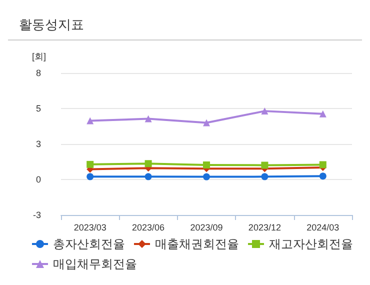  Describe the element at coordinates (39, 57) in the screenshot. I see `y-axis-title: [회]` at that location.